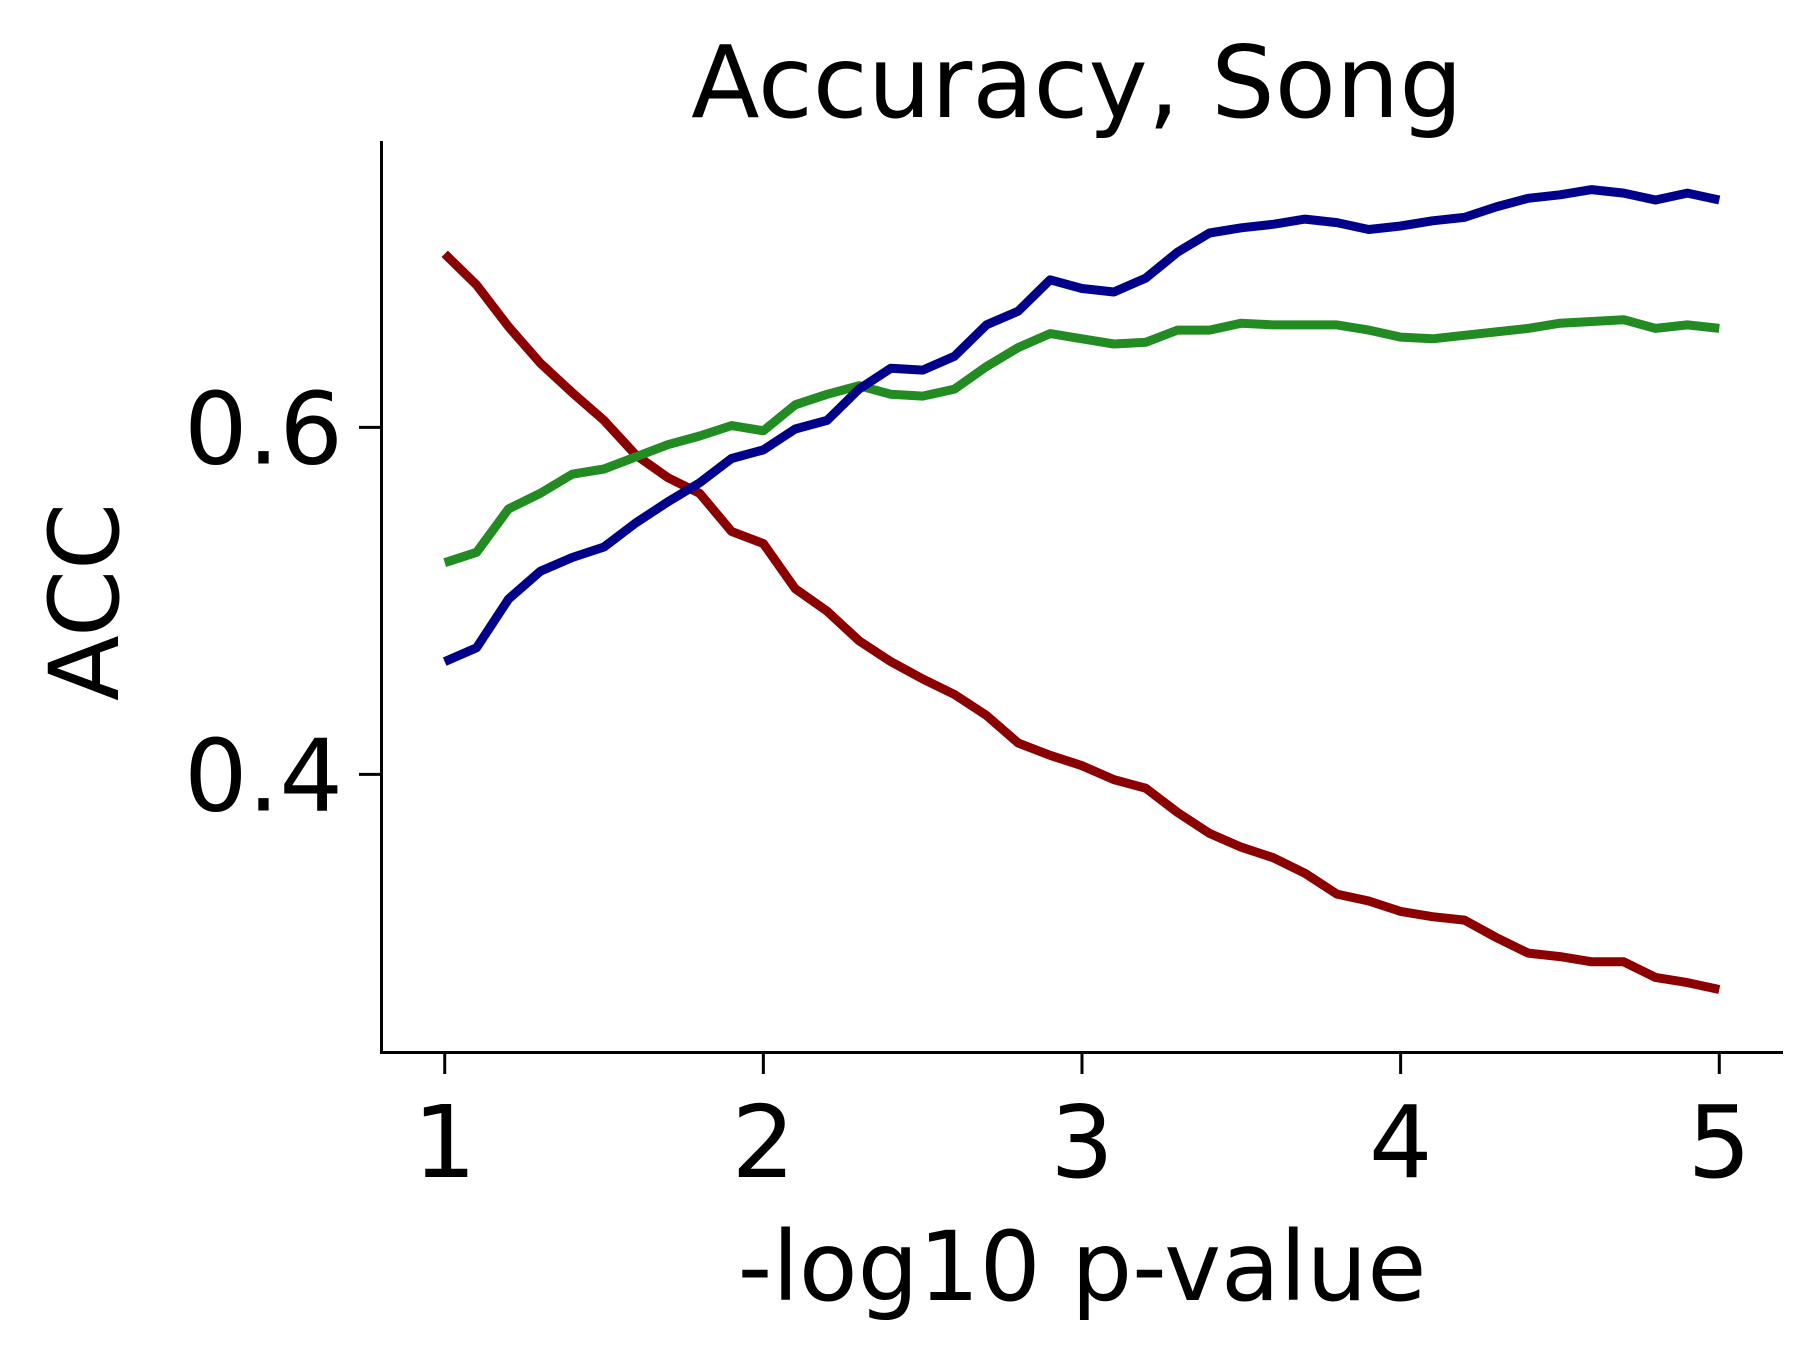 The image size is (1804, 1355). I want to click on y-axis-title: ACC, so click(85, 602).